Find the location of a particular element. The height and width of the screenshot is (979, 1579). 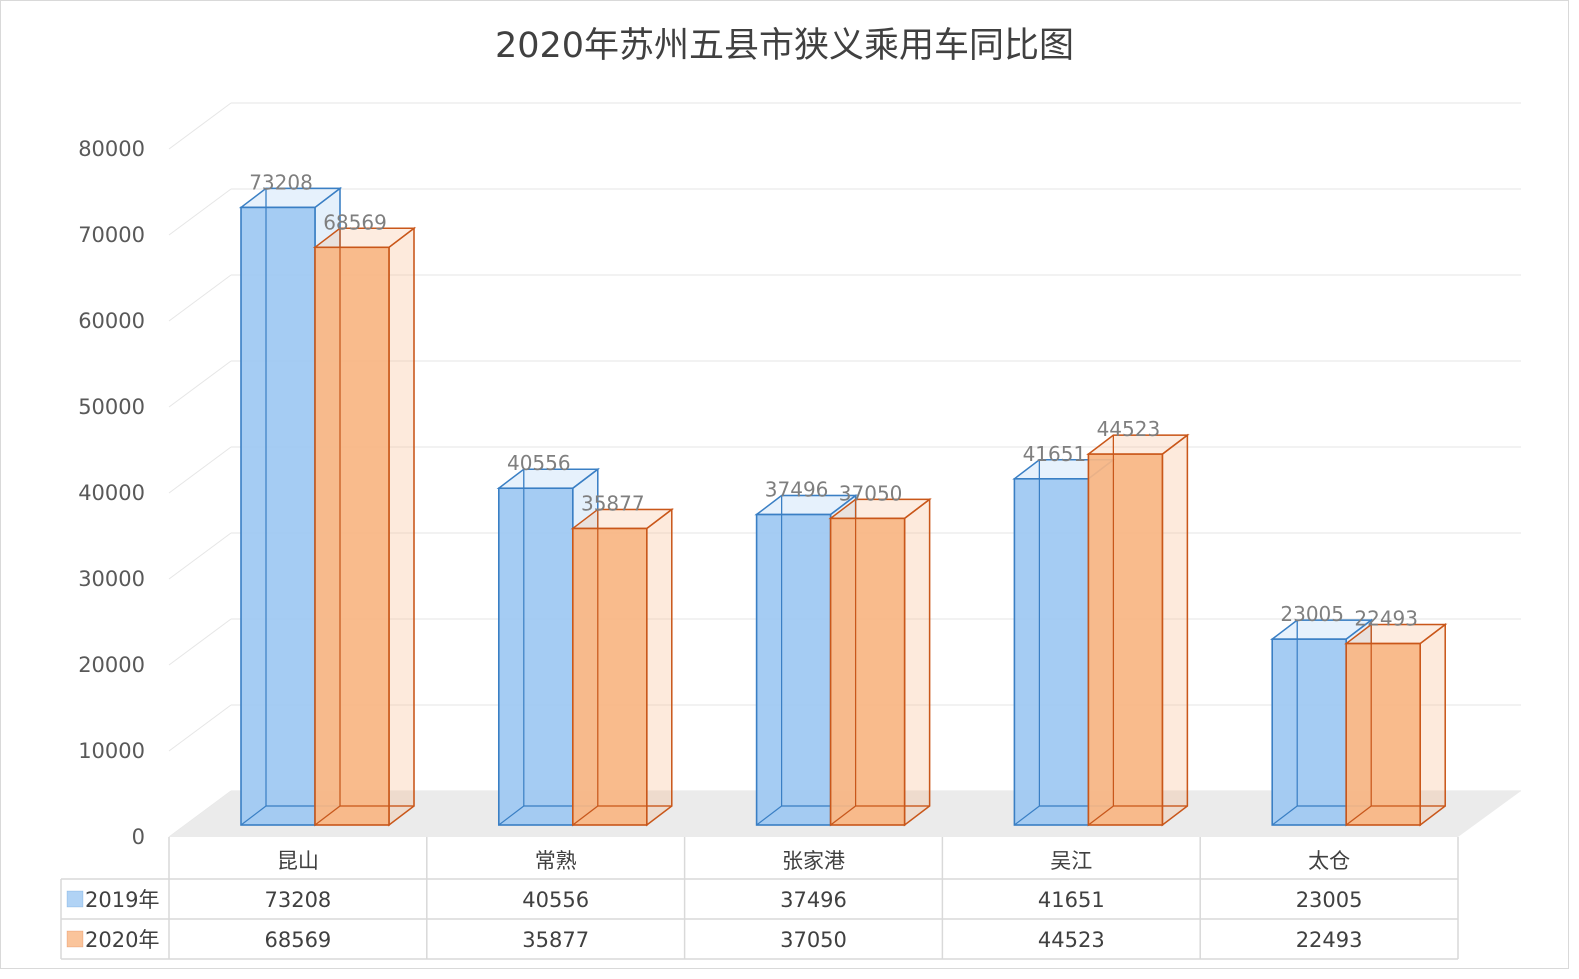

y-tick-label: 30000 is located at coordinates (111, 579).